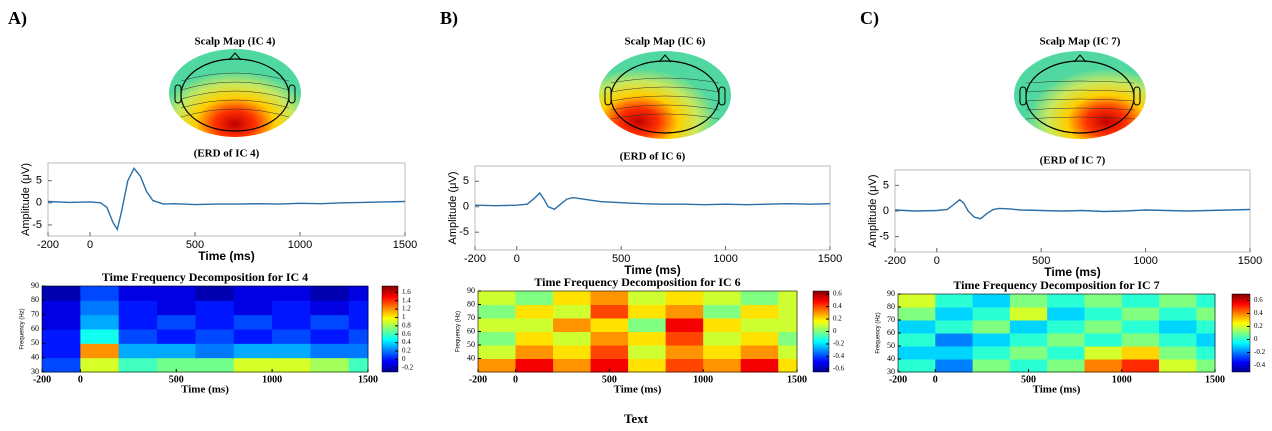 This screenshot has width=1272, height=431. I want to click on x-axis-label: Time (ms), so click(226, 256).